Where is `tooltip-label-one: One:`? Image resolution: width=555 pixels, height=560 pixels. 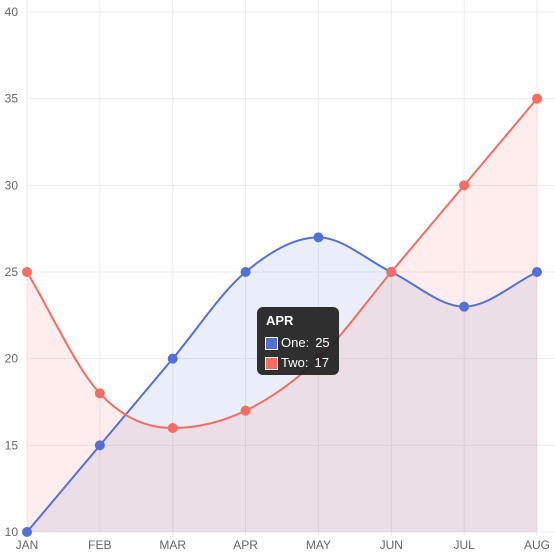
tooltip-label-one: One: is located at coordinates (295, 342).